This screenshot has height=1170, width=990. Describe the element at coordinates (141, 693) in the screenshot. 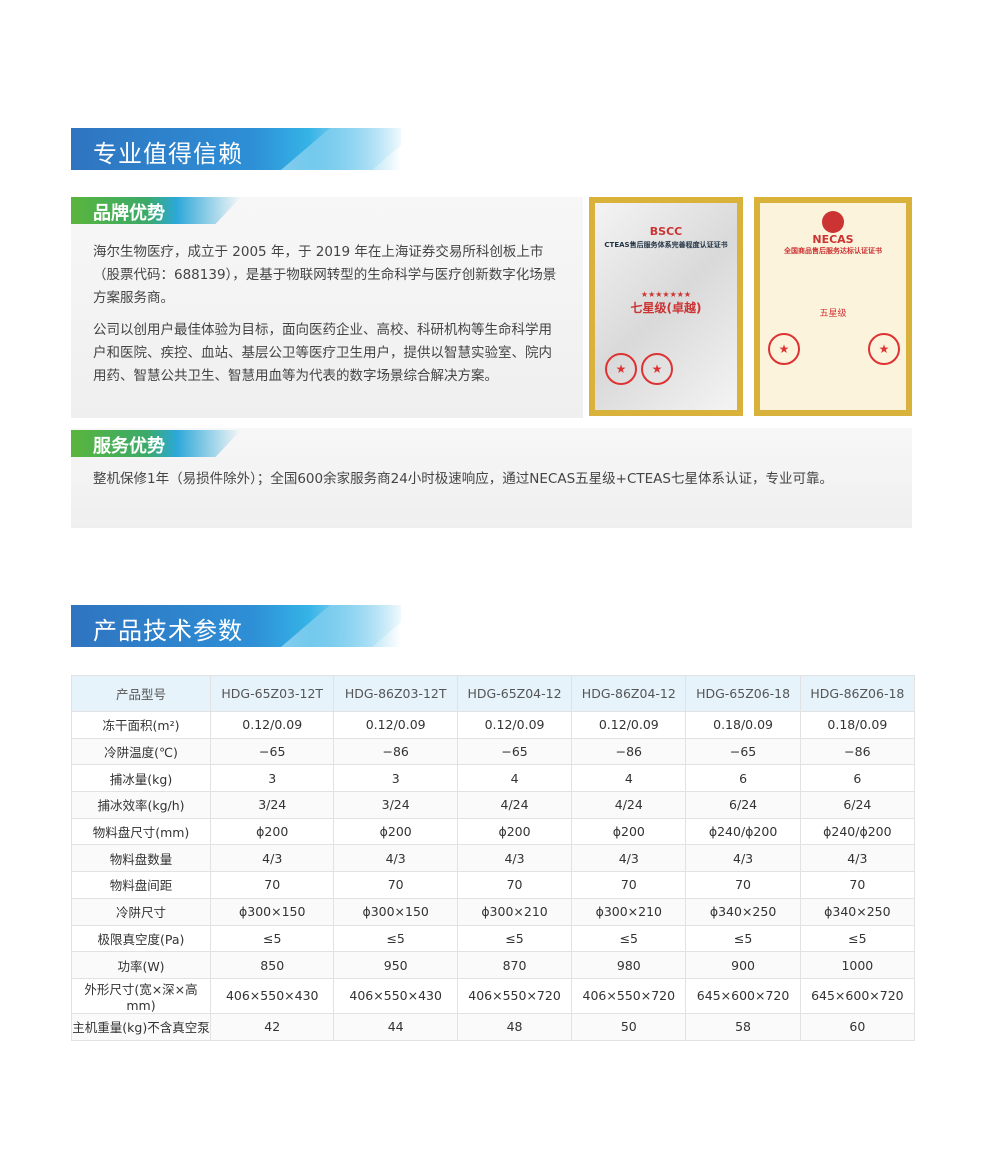

I see `column-header: 产品型号` at that location.